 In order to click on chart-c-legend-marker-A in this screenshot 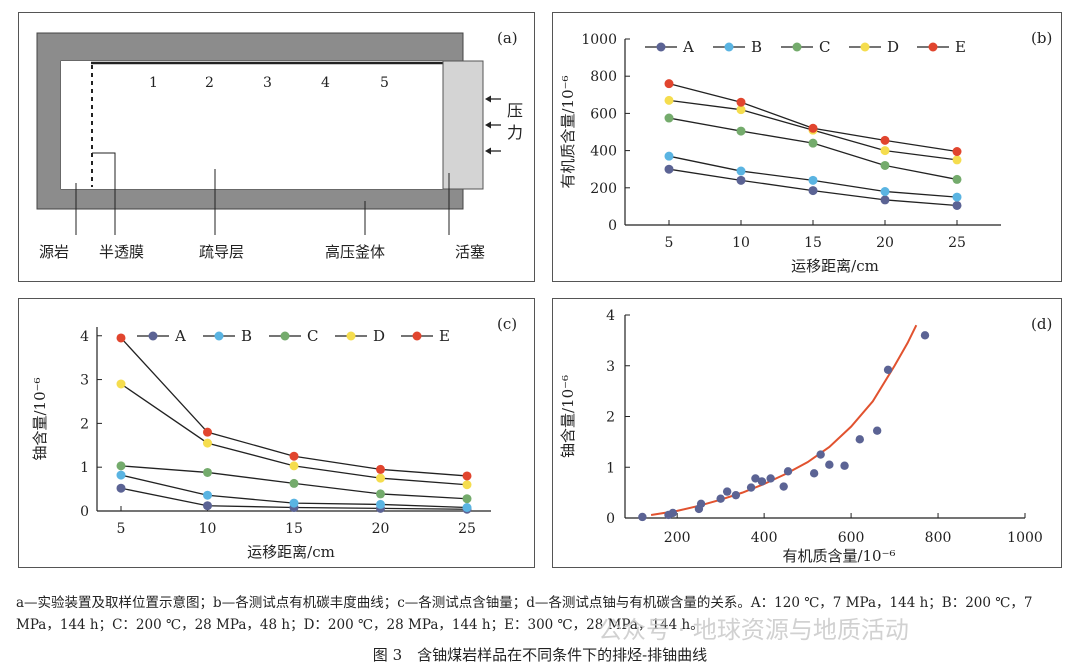, I will do `click(153, 336)`.